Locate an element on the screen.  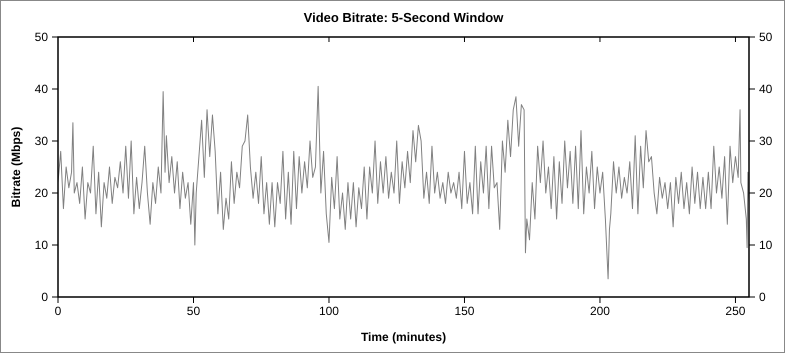
y-tick-label: 50 is located at coordinates (41, 37).